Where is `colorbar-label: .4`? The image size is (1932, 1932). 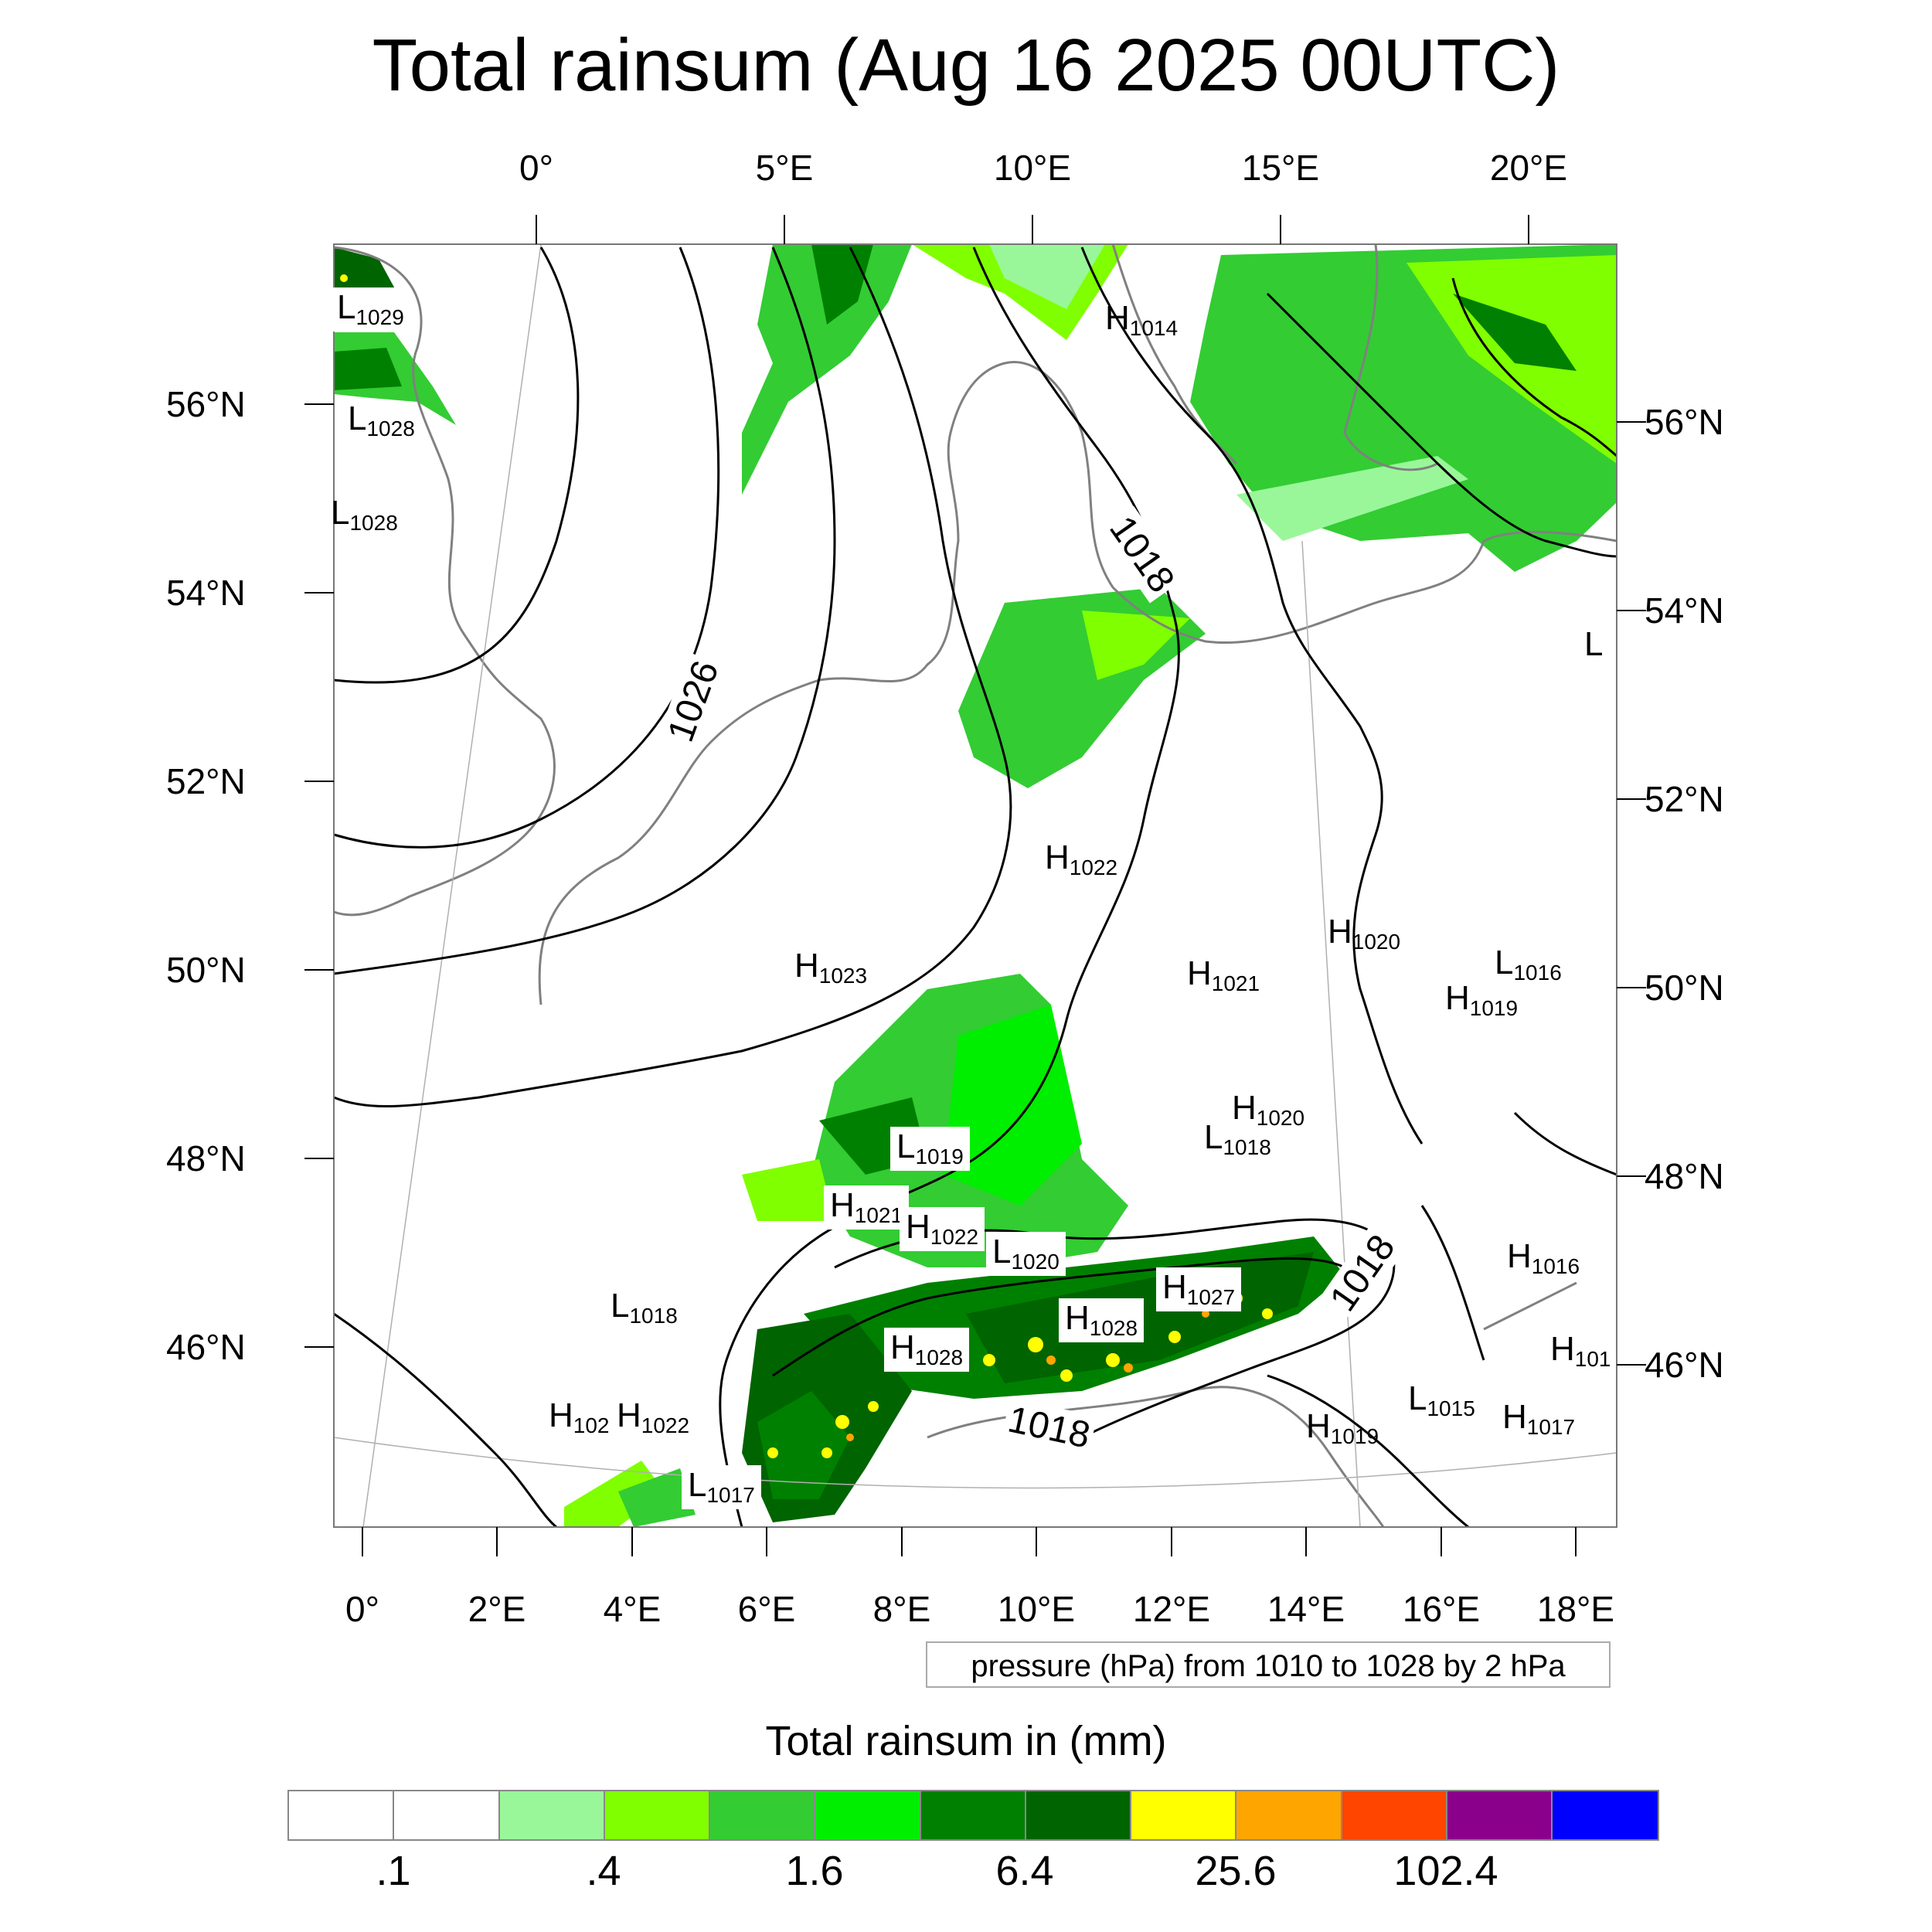
colorbar-label: .4 is located at coordinates (603, 1871).